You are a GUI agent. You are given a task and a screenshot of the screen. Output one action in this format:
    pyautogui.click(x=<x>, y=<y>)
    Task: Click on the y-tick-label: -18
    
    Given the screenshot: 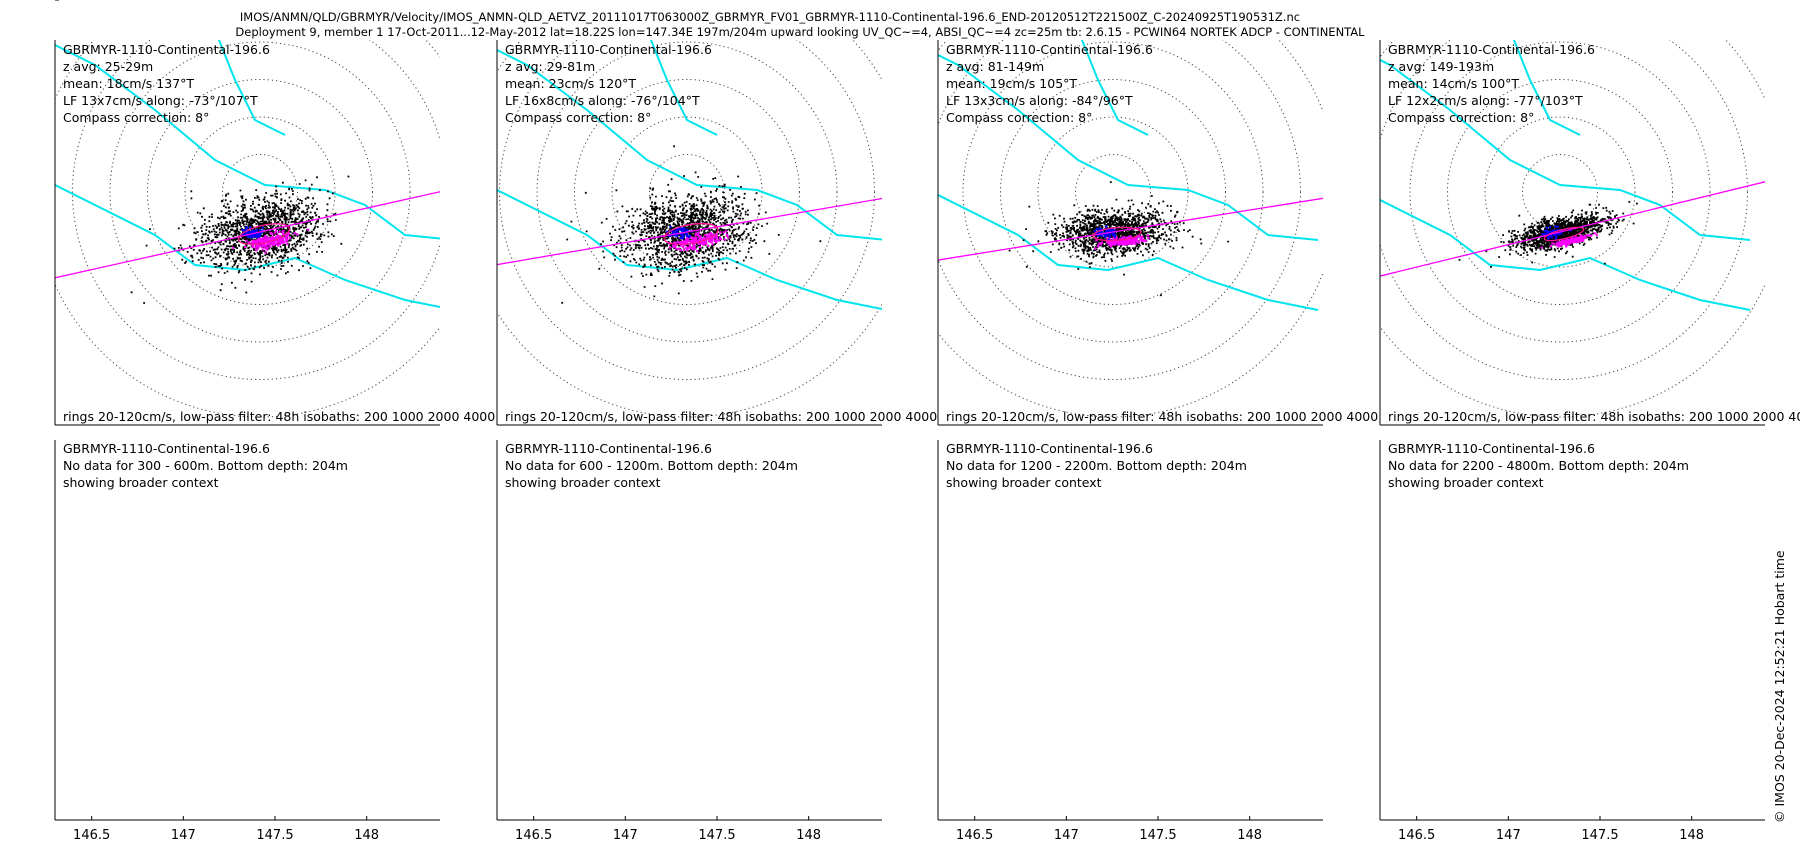 What is the action you would take?
    pyautogui.click(x=38, y=2)
    